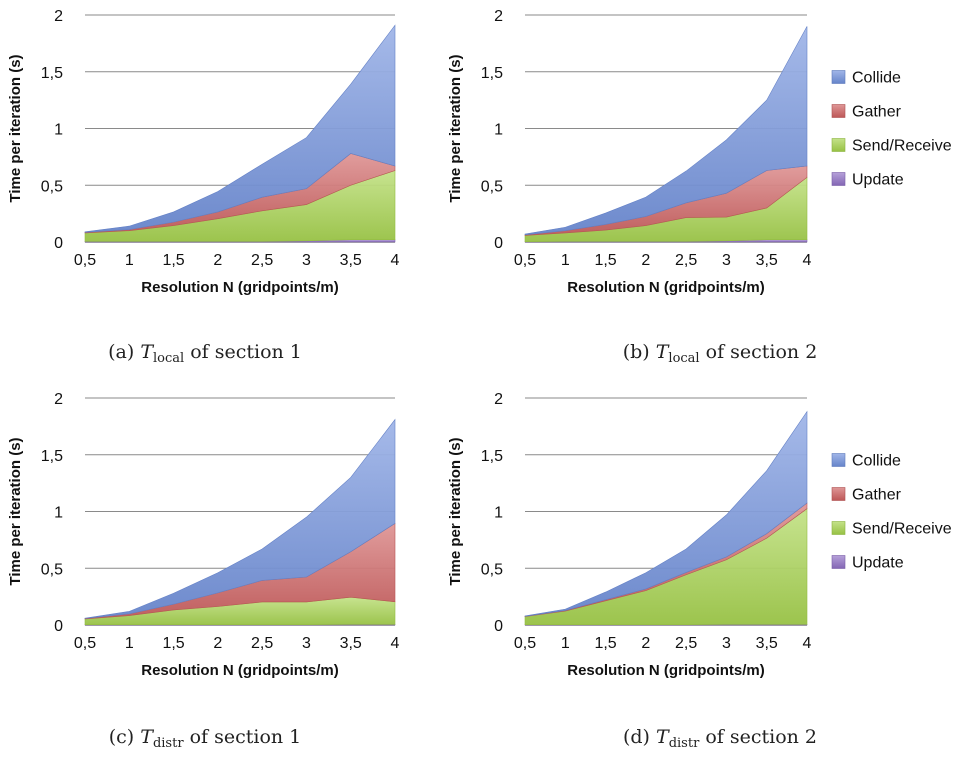 Image resolution: width=978 pixels, height=757 pixels. What do you see at coordinates (720, 353) in the screenshot?
I see `figure-caption-b: (b) Tlocal of section 2` at bounding box center [720, 353].